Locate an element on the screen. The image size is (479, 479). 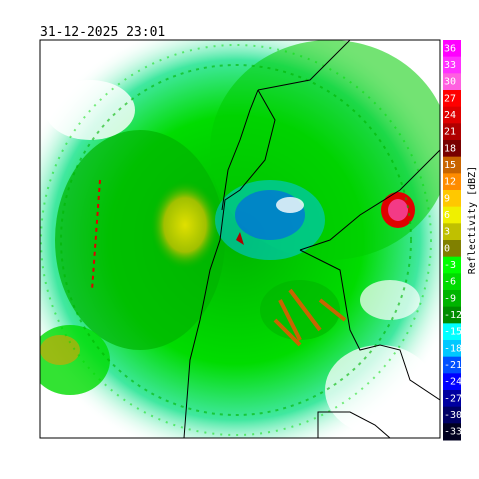
colorbar-level: 3 is located at coordinates (447, 232).